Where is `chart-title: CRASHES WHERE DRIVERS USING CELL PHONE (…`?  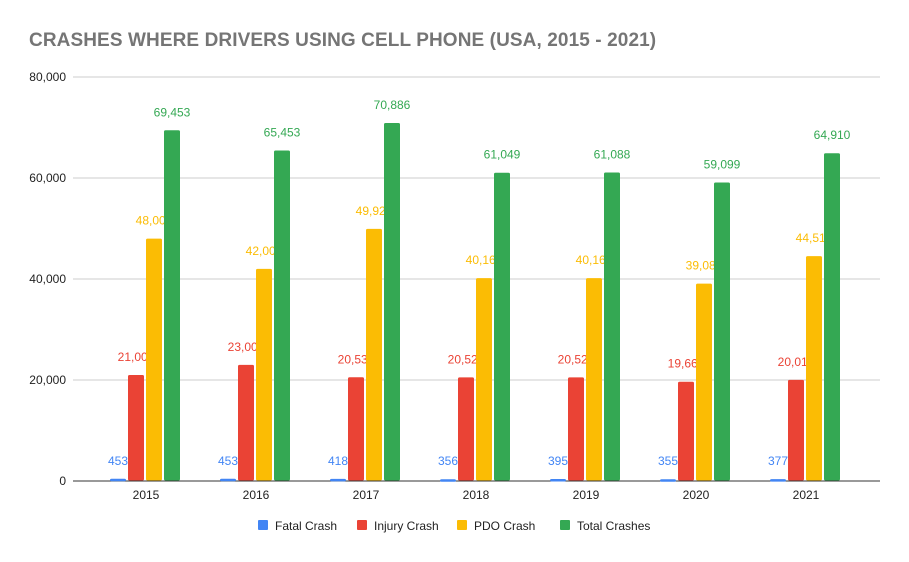 chart-title: CRASHES WHERE DRIVERS USING CELL PHONE (… is located at coordinates (343, 40).